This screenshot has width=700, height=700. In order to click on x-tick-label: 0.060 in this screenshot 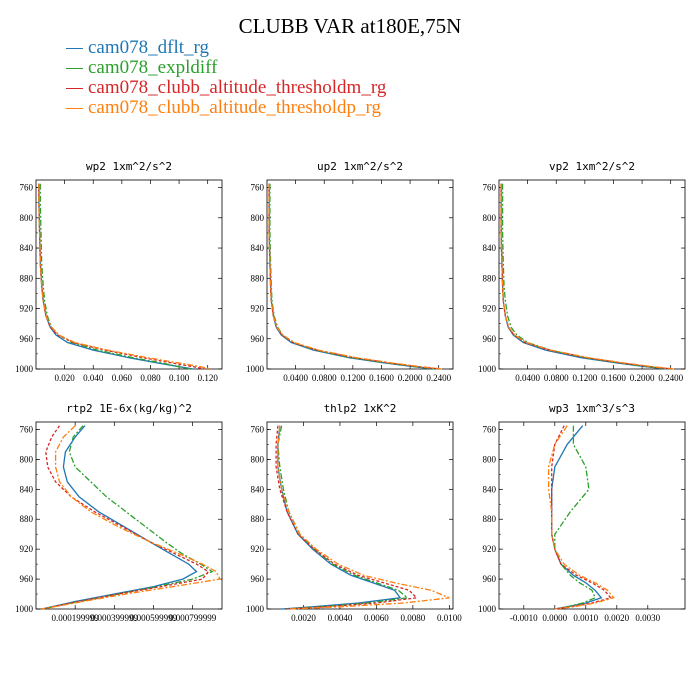, I will do `click(122, 378)`.